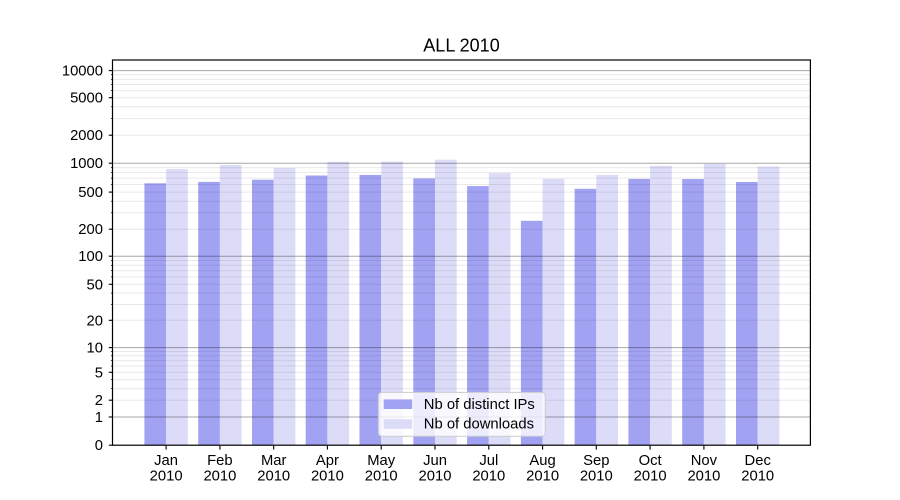 The image size is (900, 500). Describe the element at coordinates (166, 461) in the screenshot. I see `svg-text: Jan` at that location.